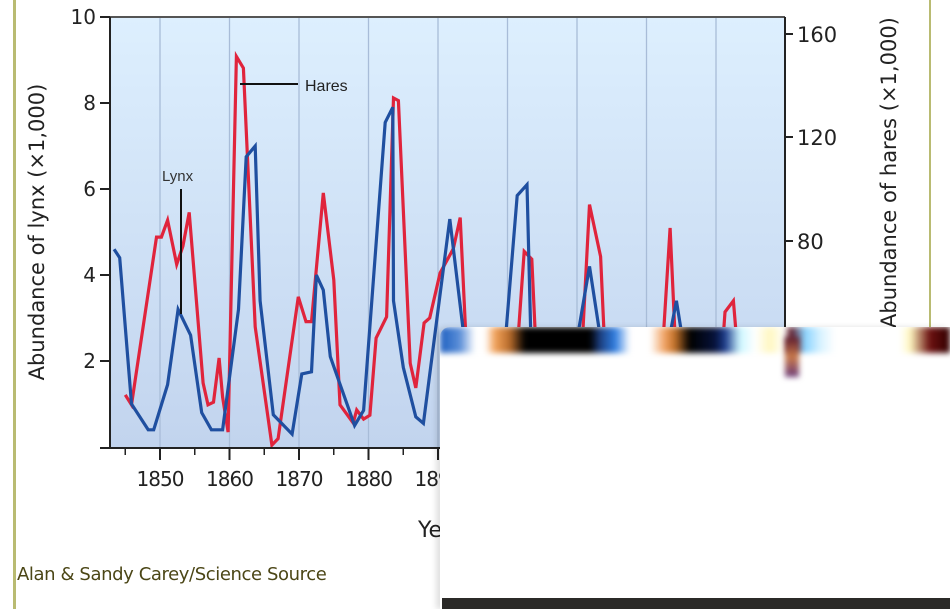 The height and width of the screenshot is (609, 950). I want to click on y-left-tick-label: 2, so click(89, 361).